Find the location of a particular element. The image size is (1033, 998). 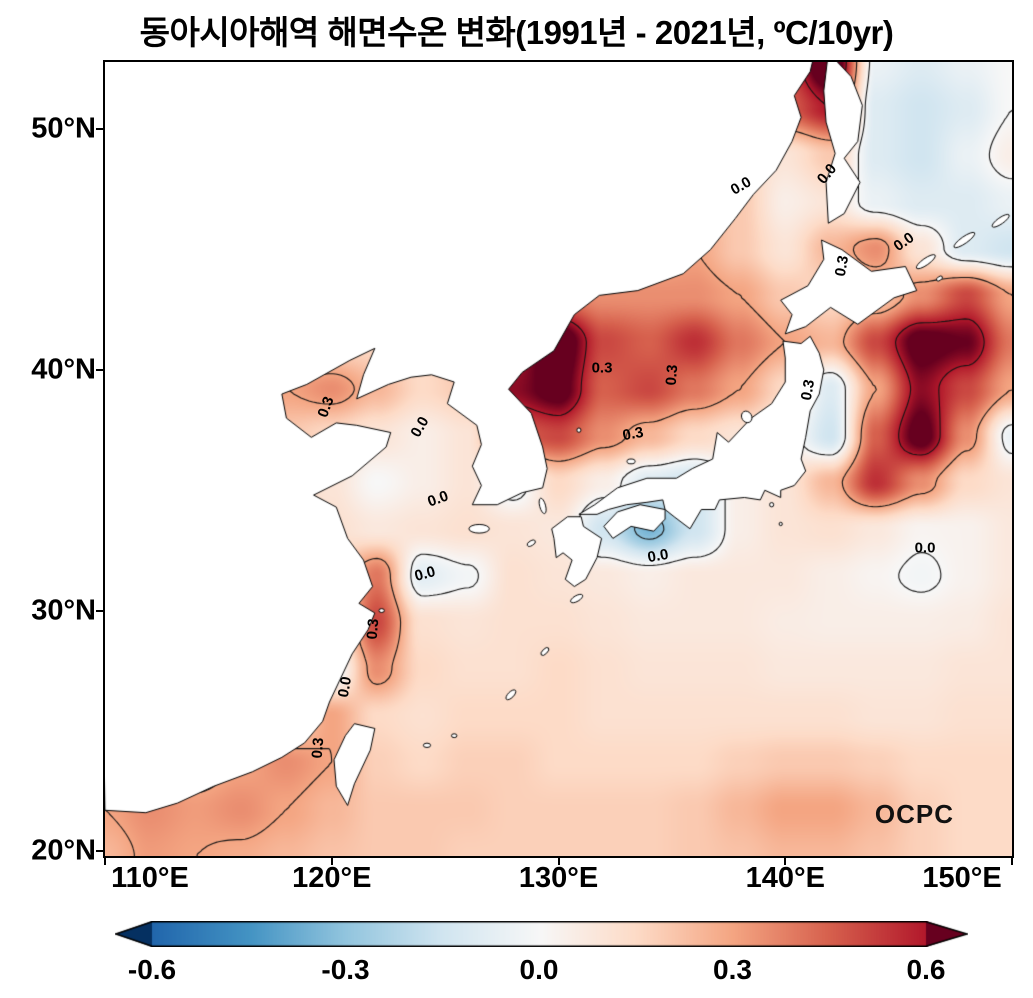

colorbar-tick-label: -0.6 is located at coordinates (152, 969).